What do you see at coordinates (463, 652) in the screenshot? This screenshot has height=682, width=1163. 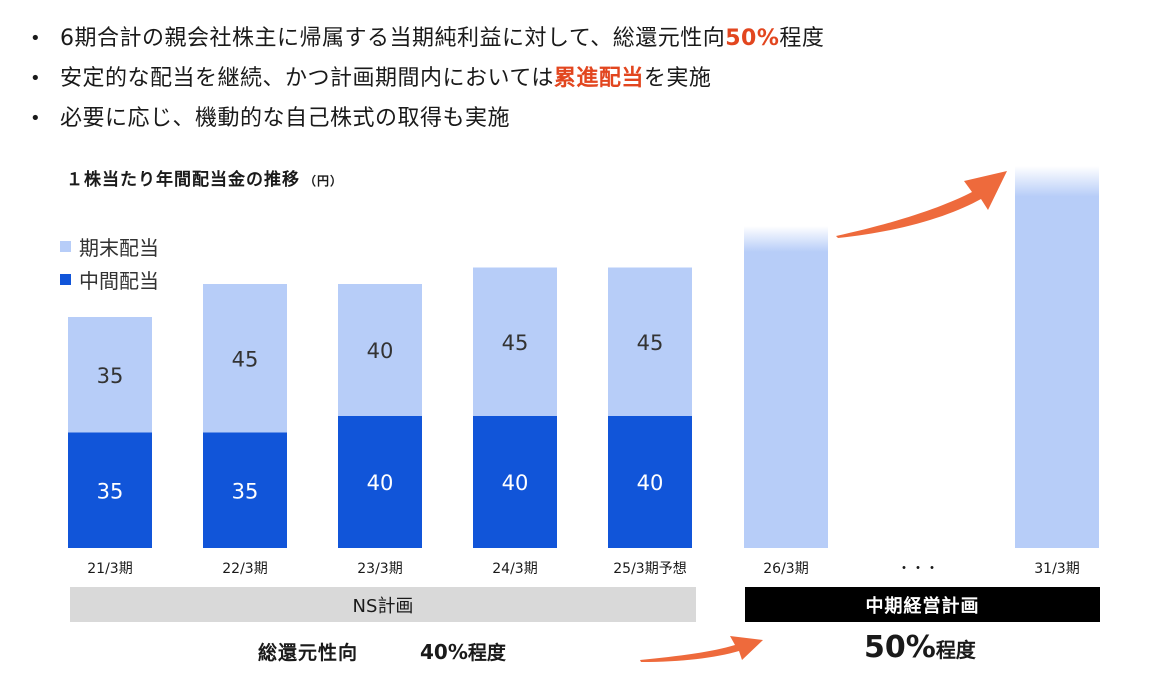 I see `payout-ratio-ns: 40%程度` at bounding box center [463, 652].